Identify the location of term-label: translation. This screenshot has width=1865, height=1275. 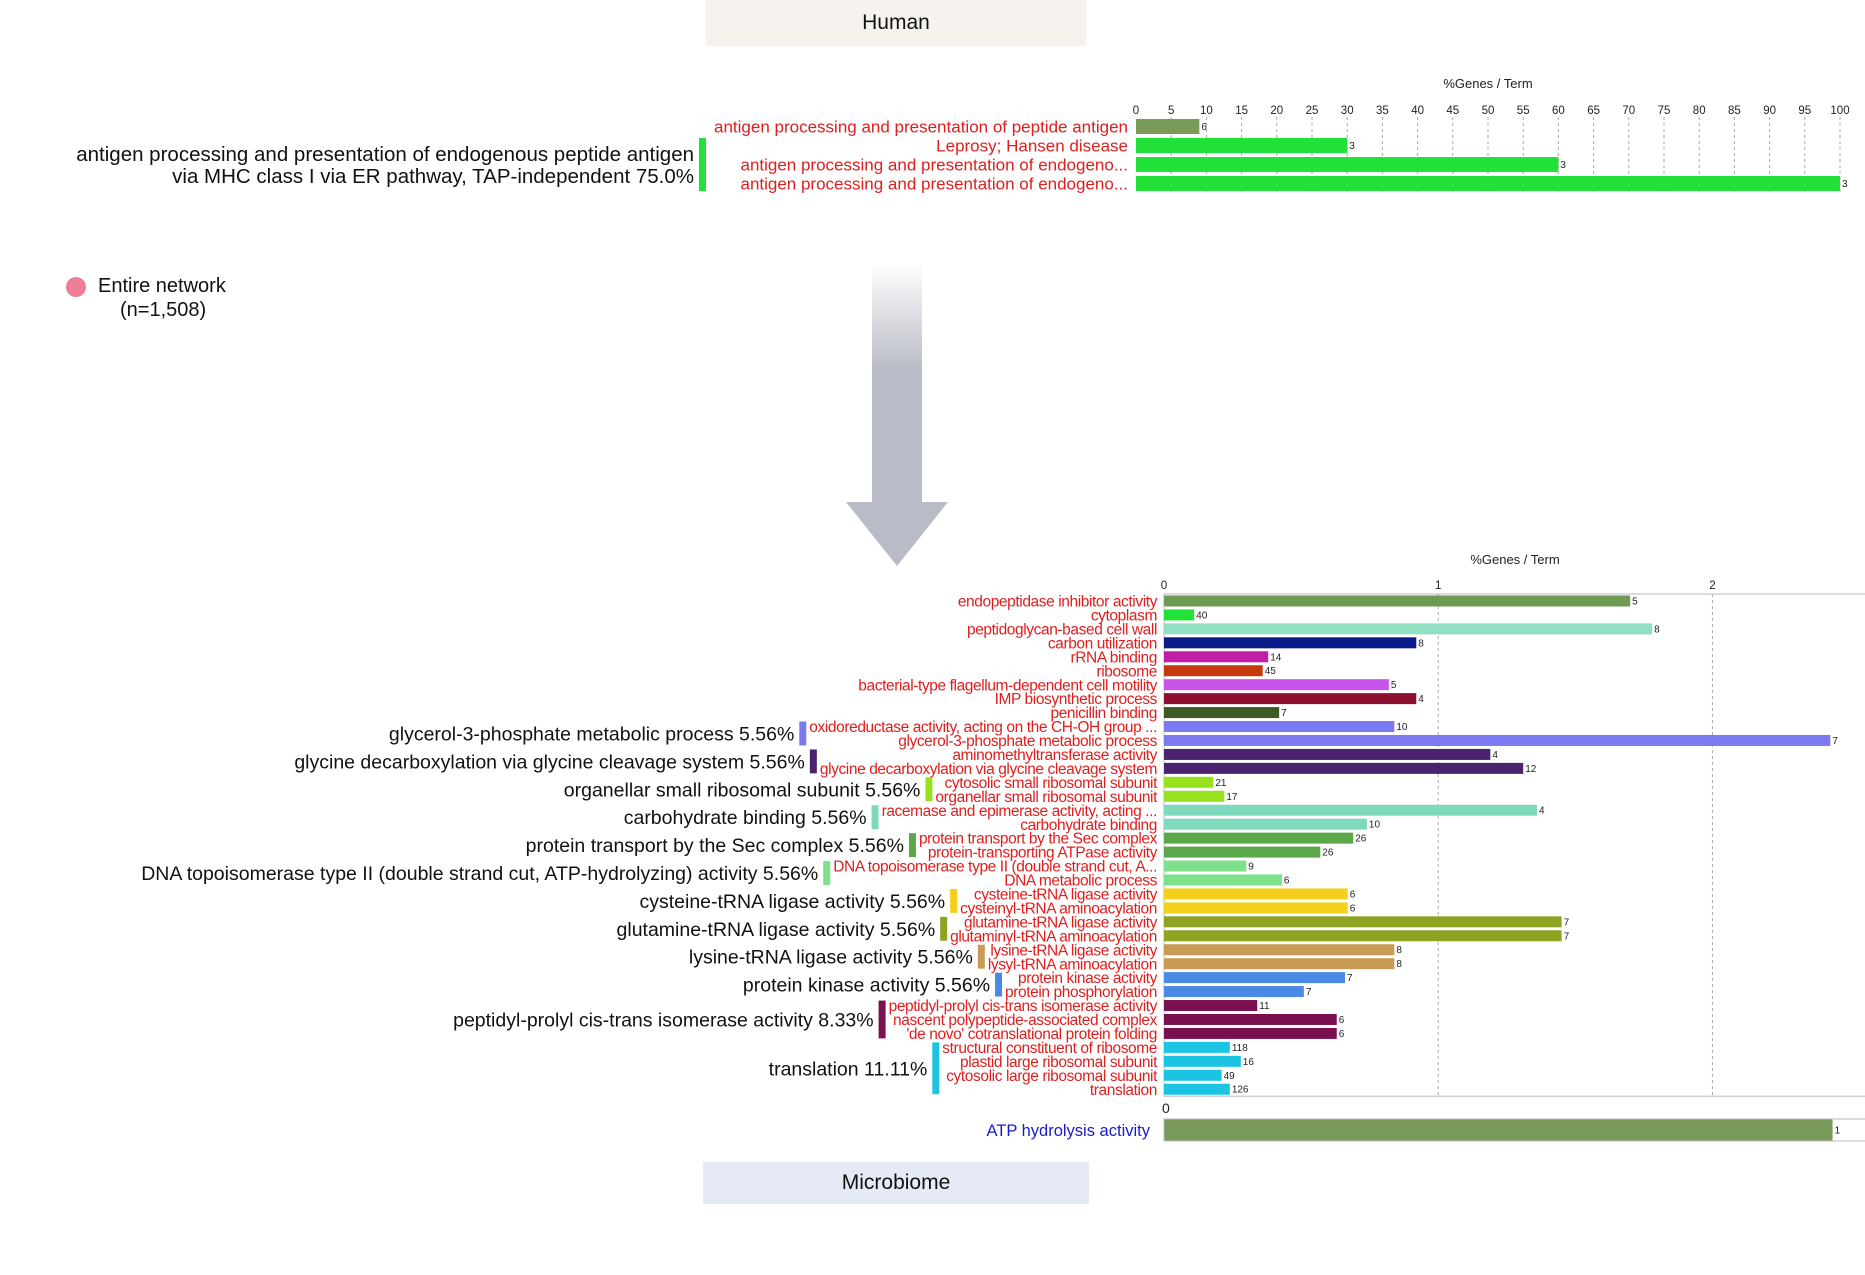
(1123, 1090).